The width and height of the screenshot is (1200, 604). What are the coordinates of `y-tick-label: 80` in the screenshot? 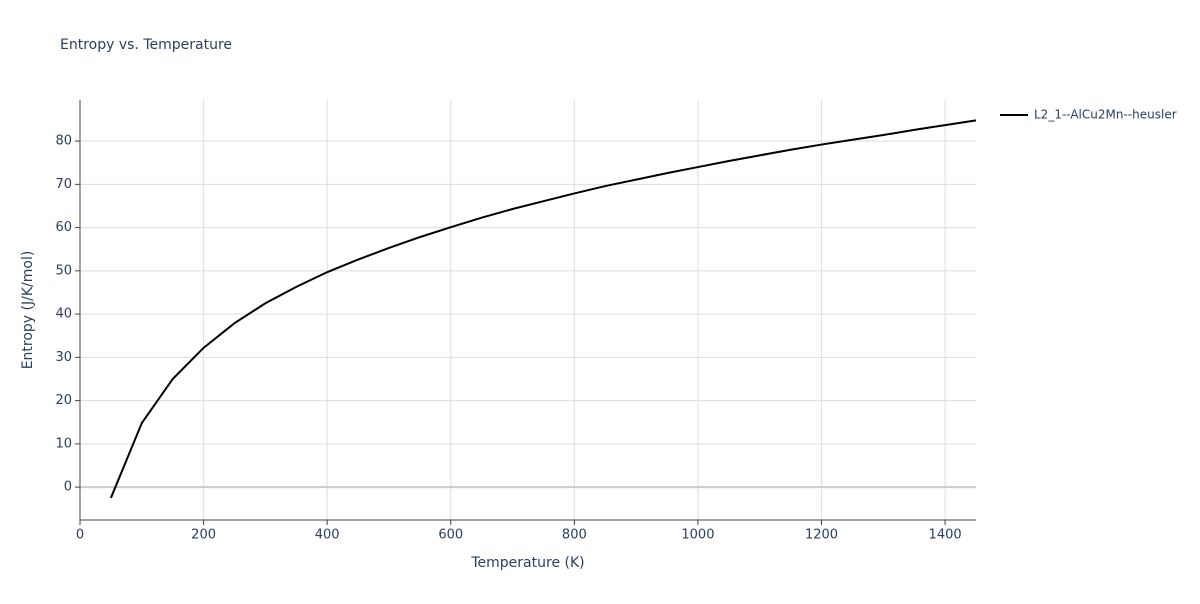 It's located at (63, 141).